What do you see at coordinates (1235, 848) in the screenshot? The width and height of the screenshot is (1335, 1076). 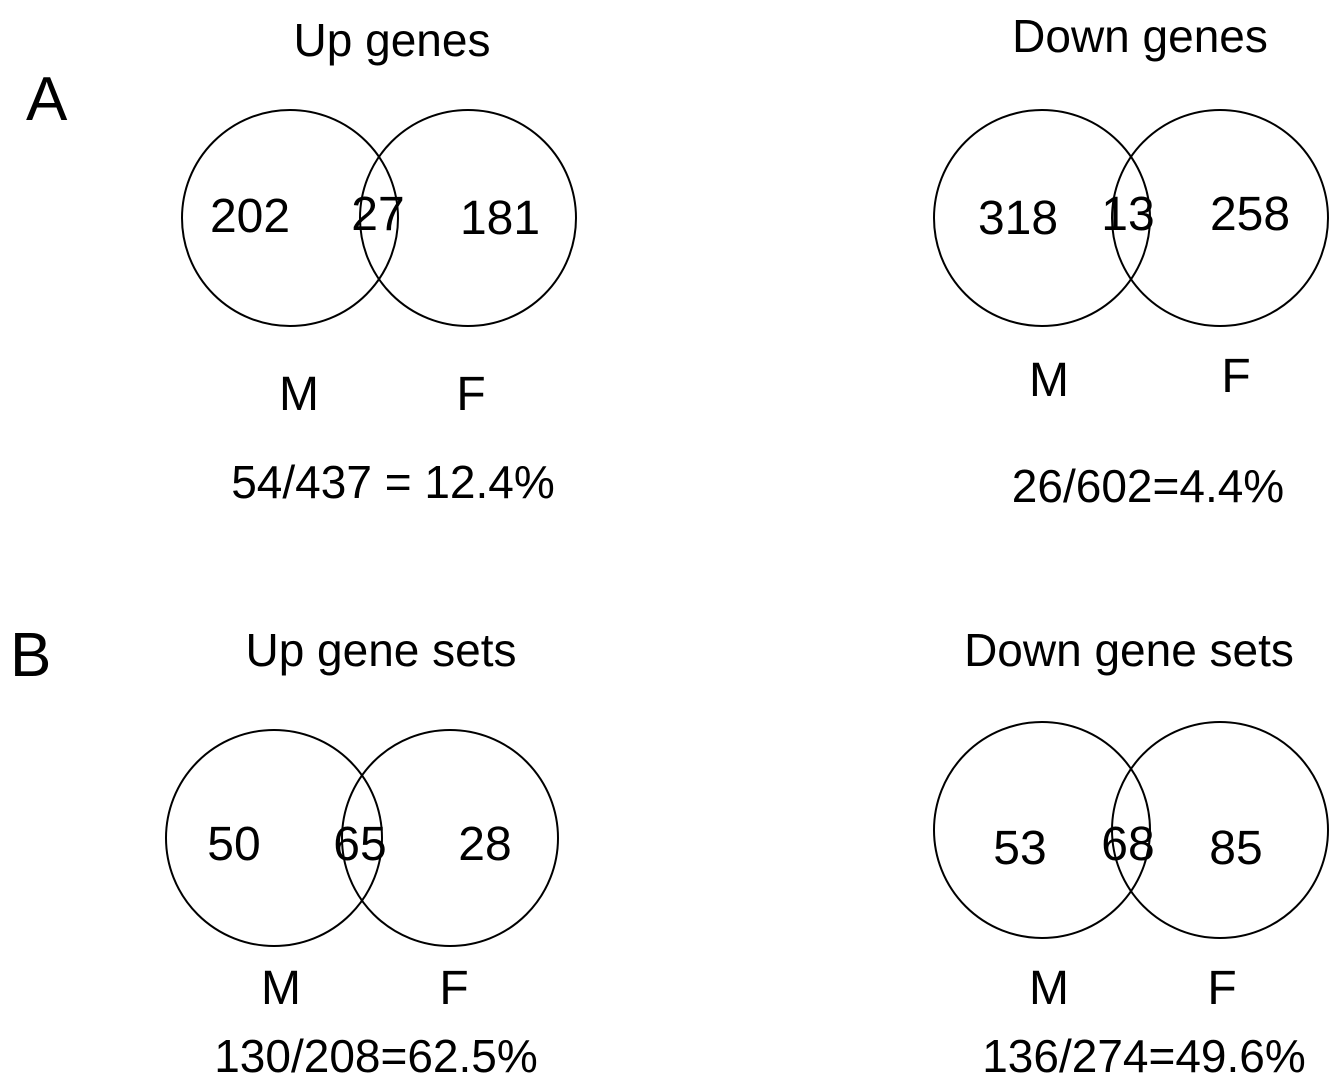 I see `venn-b-down-f-only: 85` at bounding box center [1235, 848].